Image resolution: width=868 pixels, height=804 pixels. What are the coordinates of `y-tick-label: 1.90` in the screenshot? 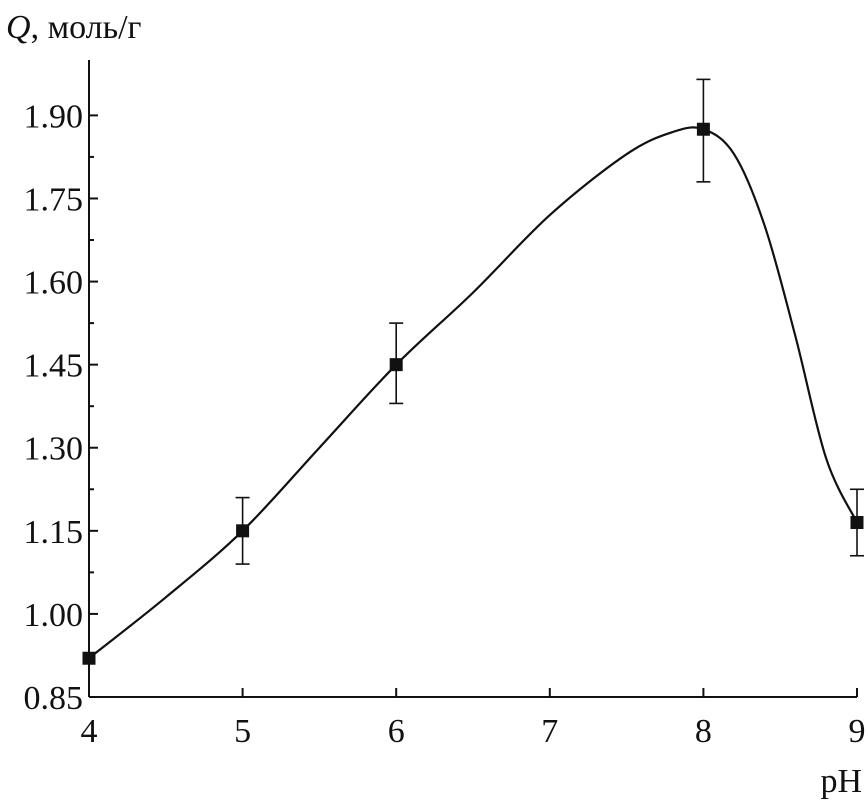 It's located at (54, 116).